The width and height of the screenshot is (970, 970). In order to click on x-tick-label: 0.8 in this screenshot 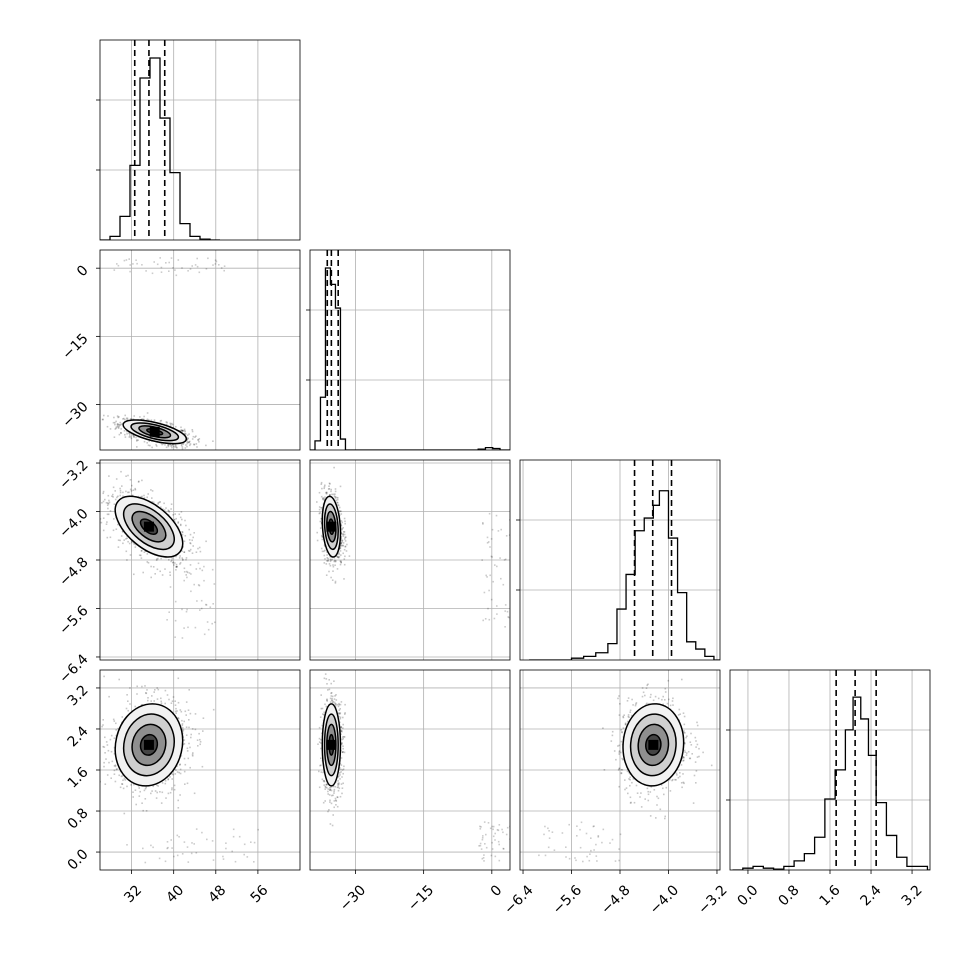, I will do `click(789, 895)`.